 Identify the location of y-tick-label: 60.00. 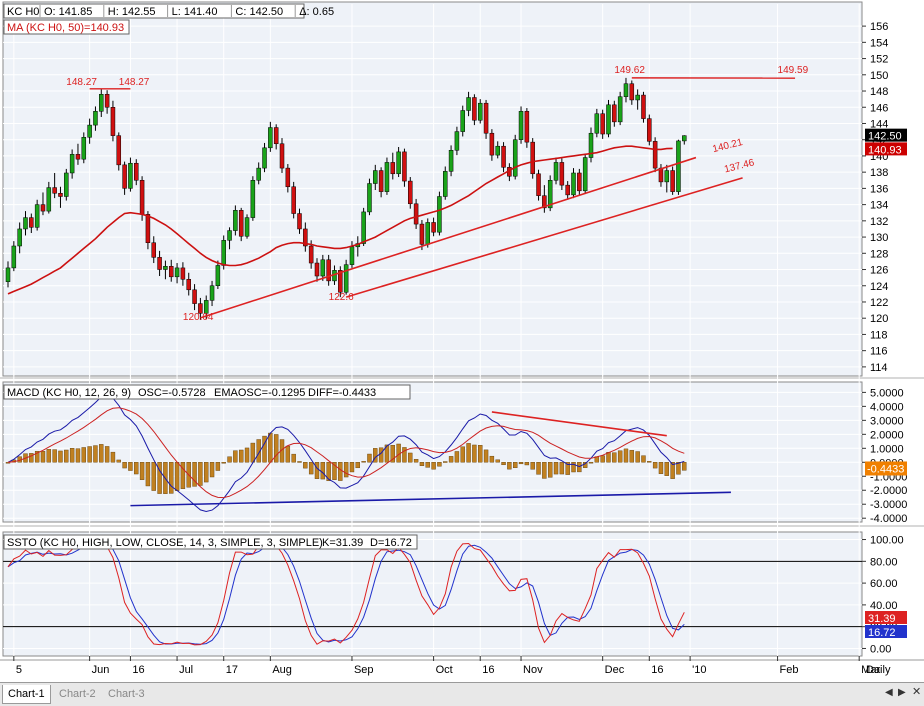
(884, 584).